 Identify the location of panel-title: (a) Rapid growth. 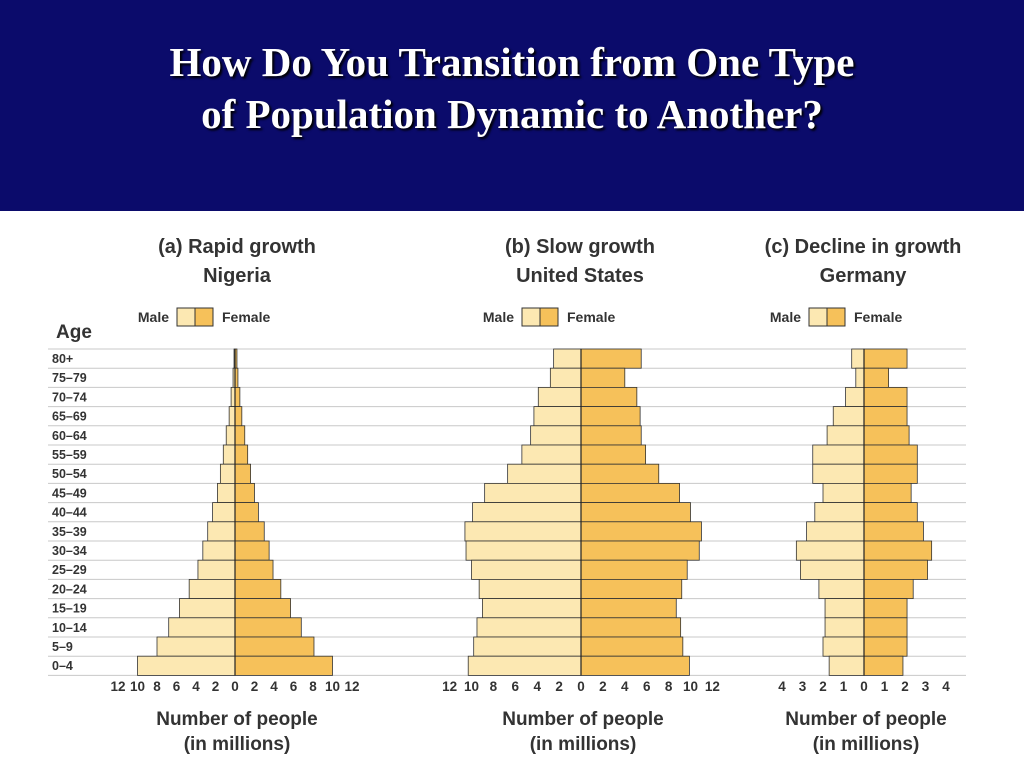
(237, 247).